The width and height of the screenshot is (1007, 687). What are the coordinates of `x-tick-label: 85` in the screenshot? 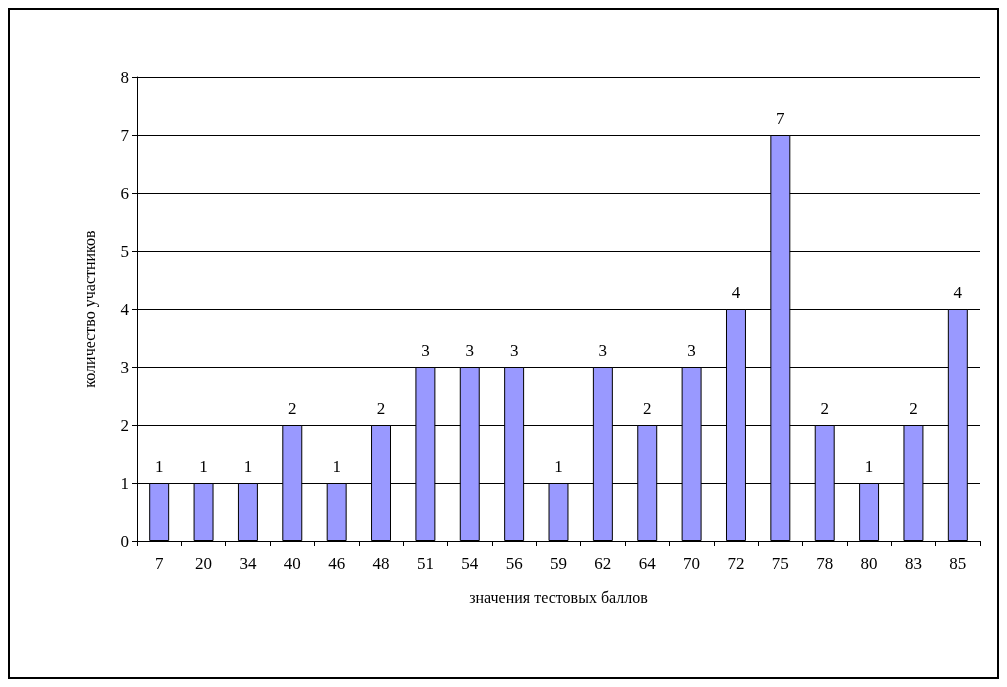 It's located at (958, 563).